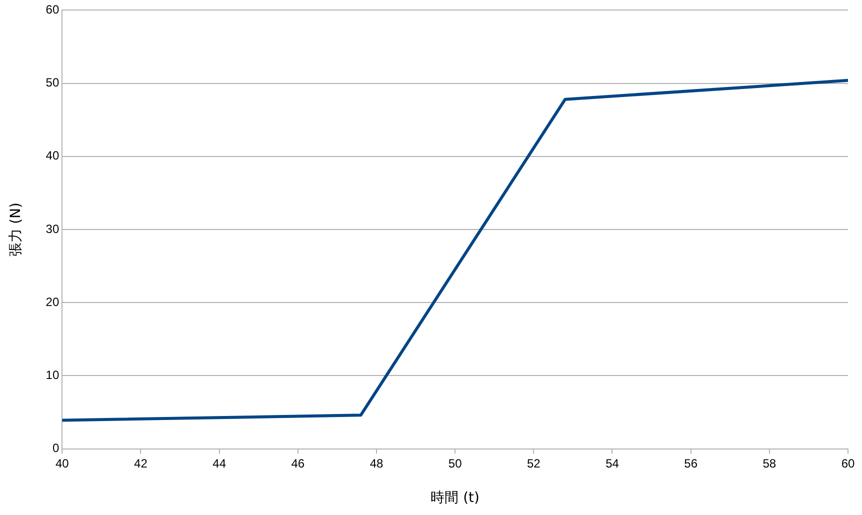 The width and height of the screenshot is (862, 515). What do you see at coordinates (53, 9) in the screenshot?
I see `y-tick-label: 60` at bounding box center [53, 9].